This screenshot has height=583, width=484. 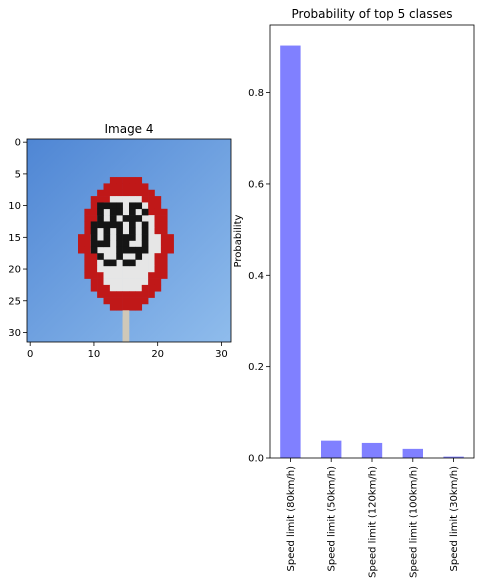 What do you see at coordinates (128, 129) in the screenshot?
I see `image-title: Image 4` at bounding box center [128, 129].